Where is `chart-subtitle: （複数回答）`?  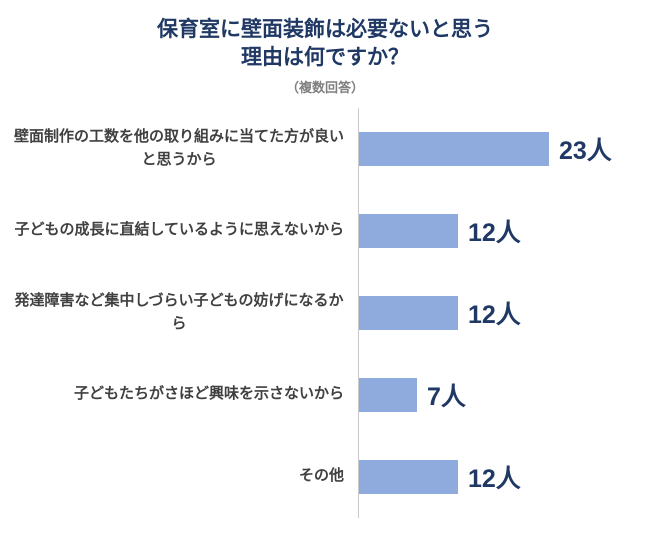
chart-subtitle: （複数回答） is located at coordinates (324, 87).